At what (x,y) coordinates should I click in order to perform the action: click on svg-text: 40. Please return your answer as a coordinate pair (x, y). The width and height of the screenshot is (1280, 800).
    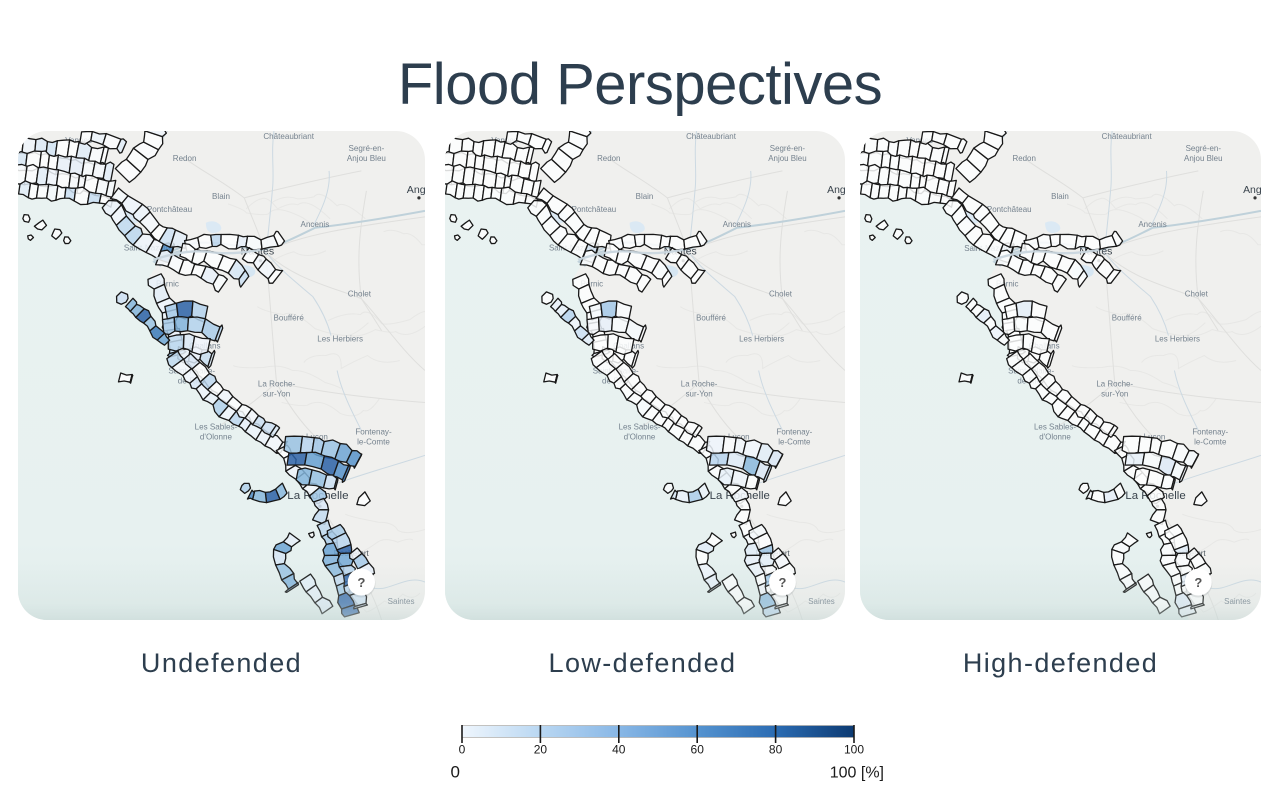
    Looking at the image, I should click on (619, 750).